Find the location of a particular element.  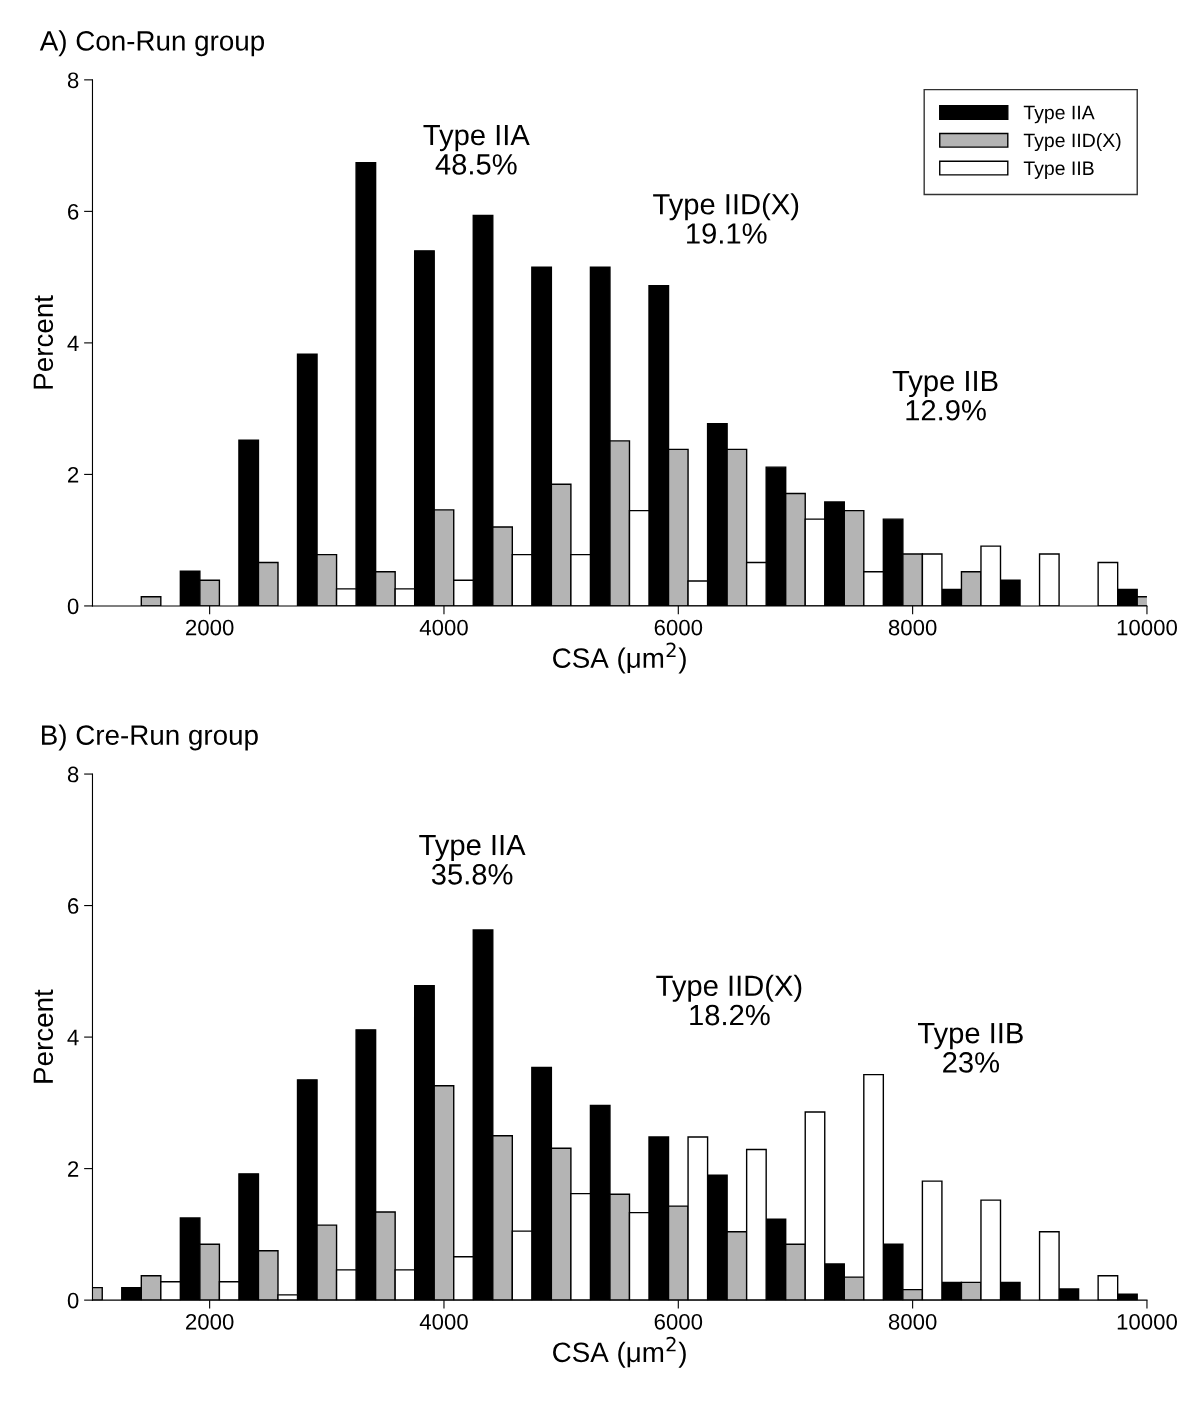

legend-label: Type IIA is located at coordinates (1059, 114).